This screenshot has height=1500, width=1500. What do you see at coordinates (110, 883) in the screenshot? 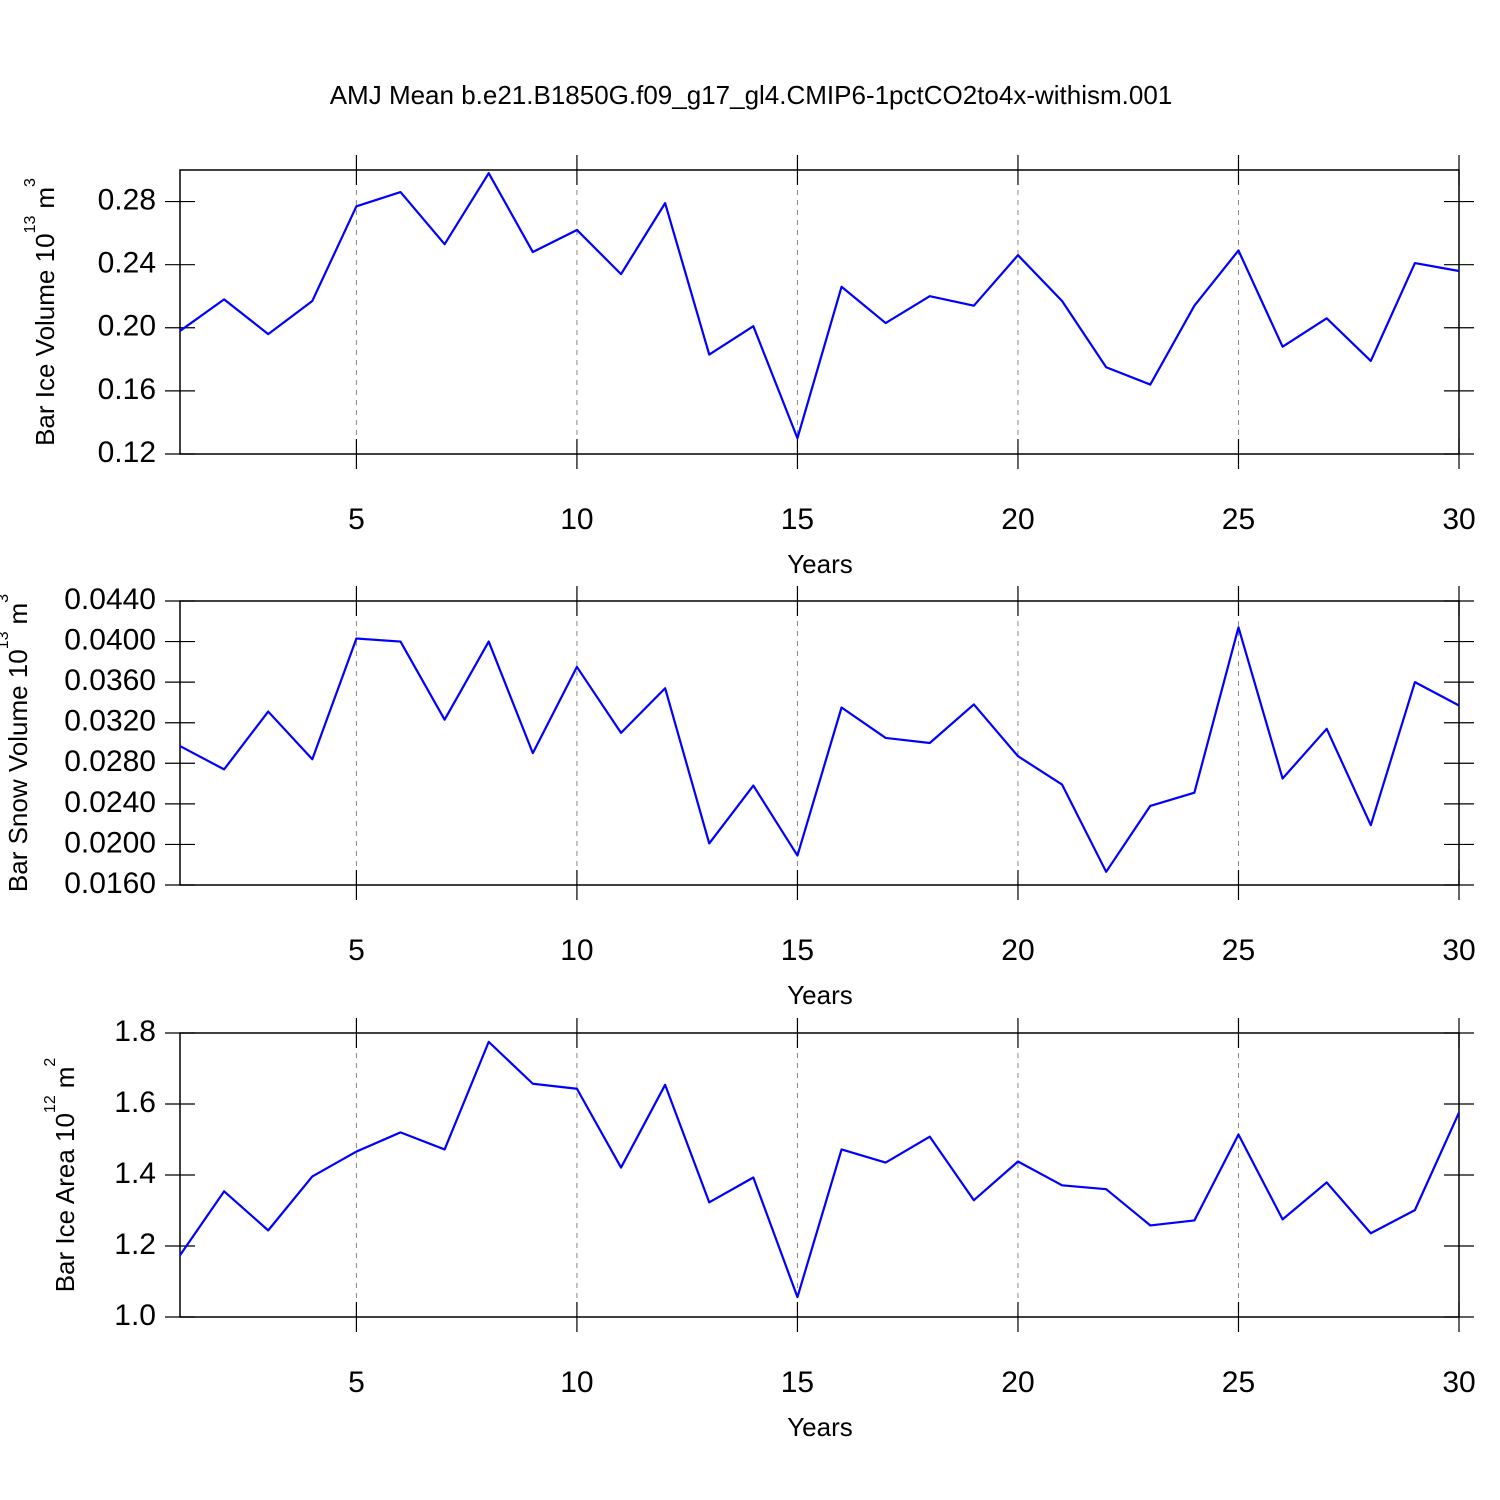
I see `y-tick-label: 0.0160` at bounding box center [110, 883].